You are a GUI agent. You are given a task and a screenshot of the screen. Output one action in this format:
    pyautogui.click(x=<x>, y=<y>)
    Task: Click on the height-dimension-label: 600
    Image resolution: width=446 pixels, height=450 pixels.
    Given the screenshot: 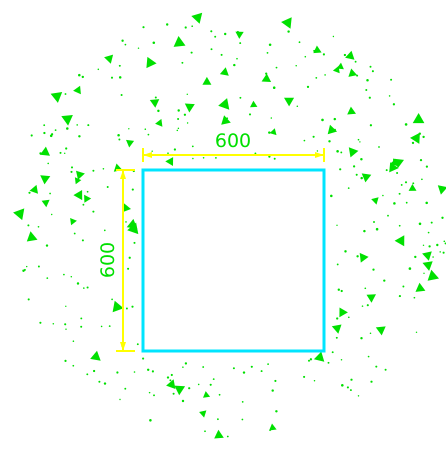 What is the action you would take?
    pyautogui.click(x=108, y=260)
    